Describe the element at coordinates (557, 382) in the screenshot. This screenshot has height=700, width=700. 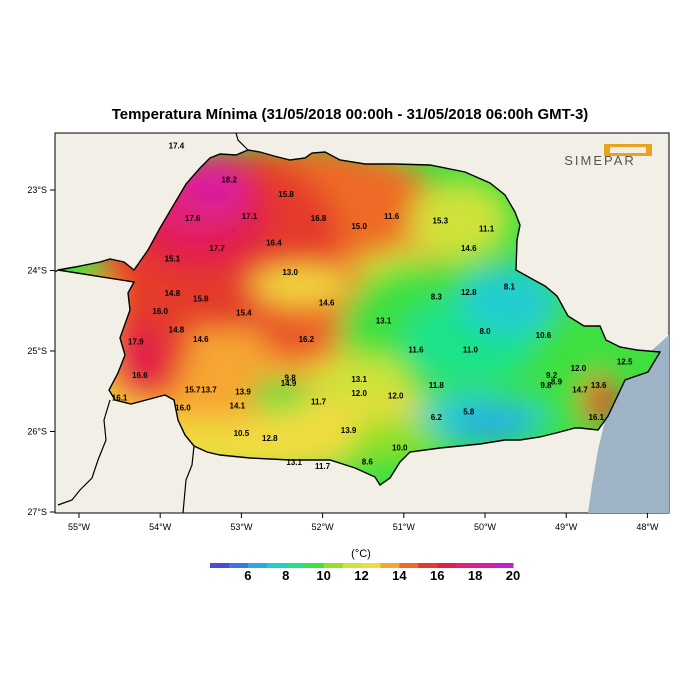
I see `station-value: 8.9` at that location.